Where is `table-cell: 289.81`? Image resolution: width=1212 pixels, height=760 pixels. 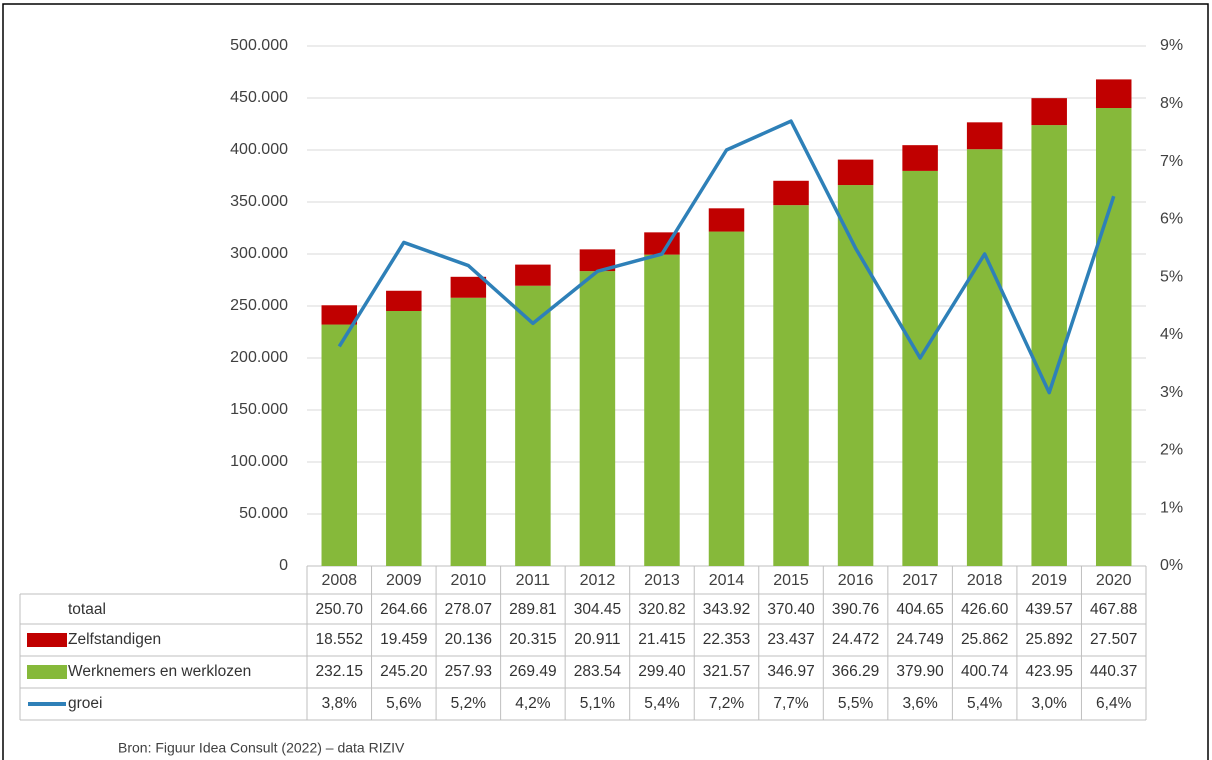 table-cell: 289.81 is located at coordinates (532, 609).